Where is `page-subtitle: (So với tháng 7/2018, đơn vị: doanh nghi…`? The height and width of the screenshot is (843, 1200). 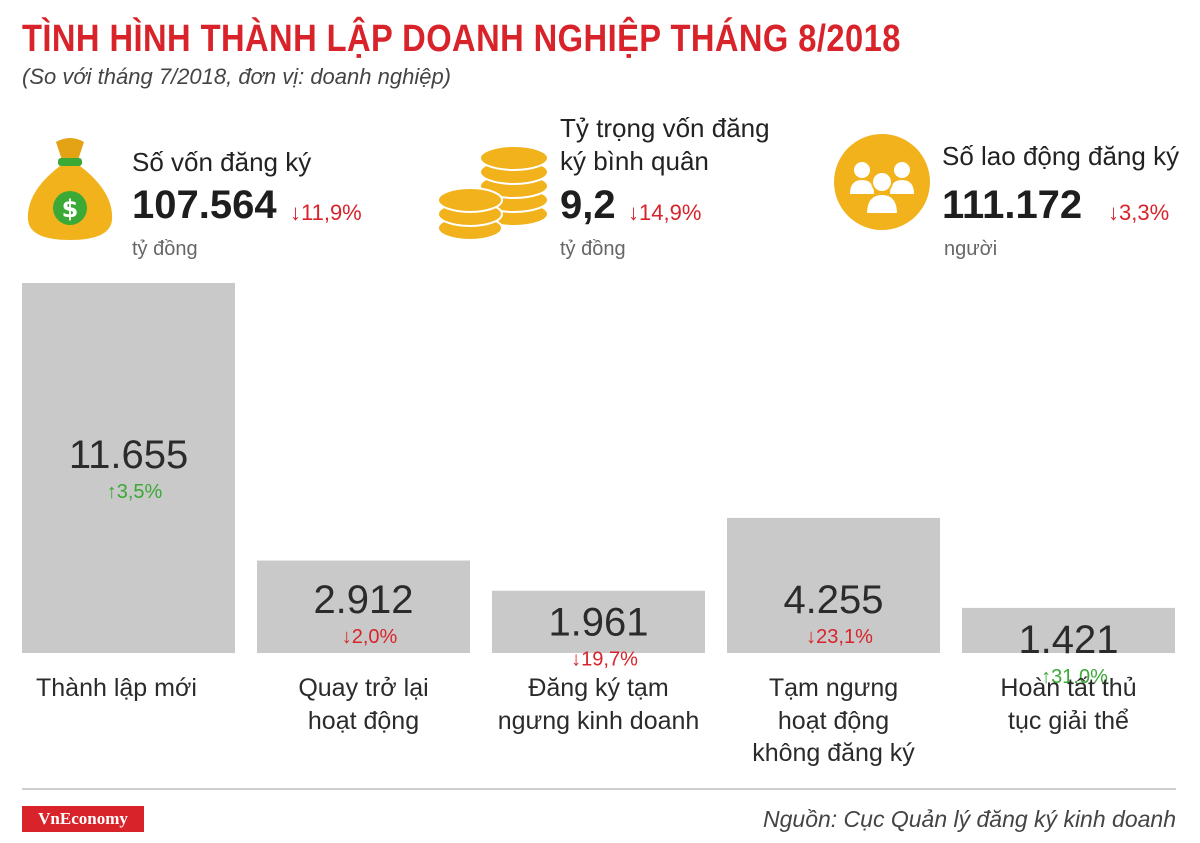 page-subtitle: (So với tháng 7/2018, đơn vị: doanh nghi… is located at coordinates (236, 76).